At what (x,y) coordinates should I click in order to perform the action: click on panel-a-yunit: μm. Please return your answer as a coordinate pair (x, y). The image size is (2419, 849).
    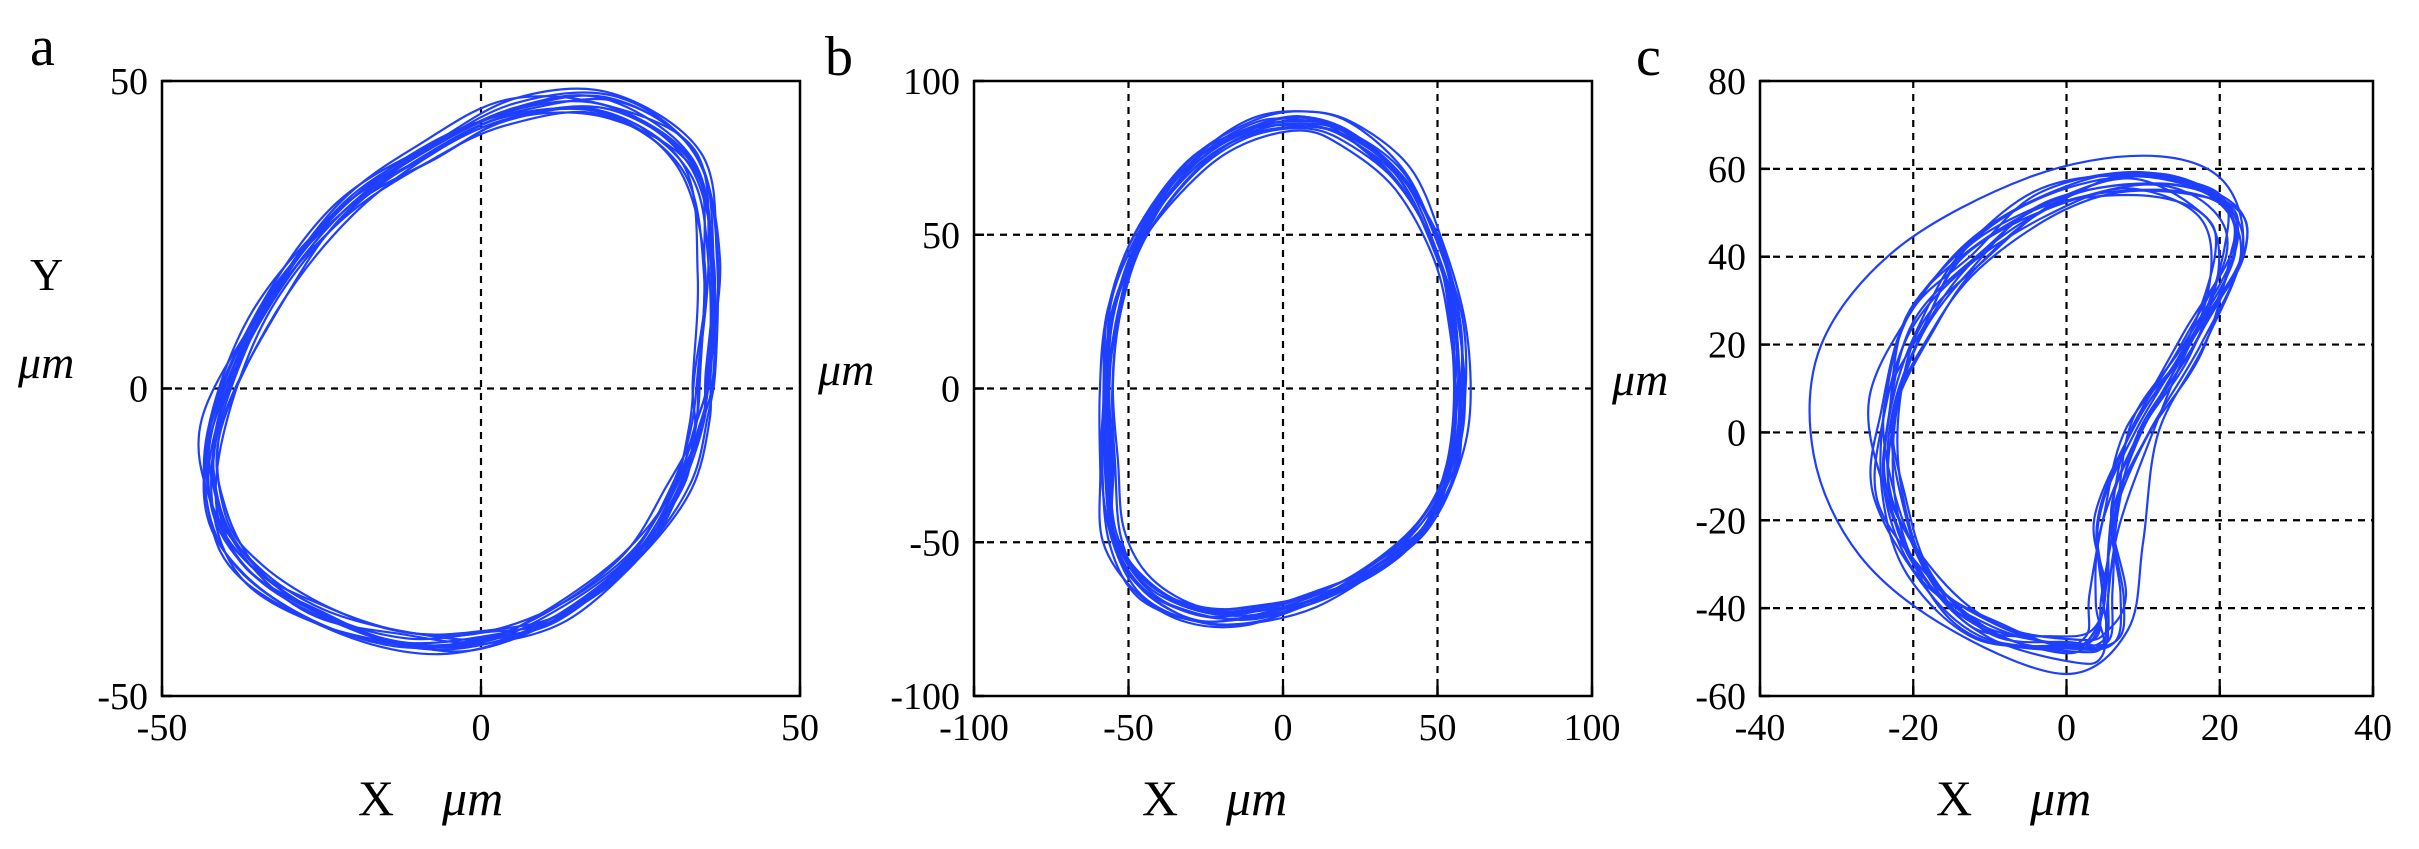
    Looking at the image, I should click on (45, 362).